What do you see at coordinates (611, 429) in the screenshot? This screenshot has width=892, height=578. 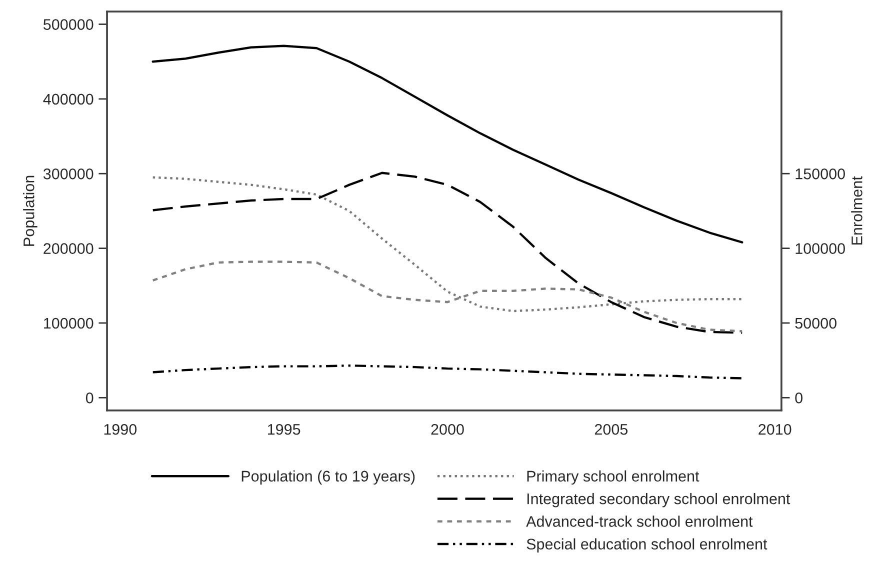 I see `x-tick-label: 2005` at bounding box center [611, 429].